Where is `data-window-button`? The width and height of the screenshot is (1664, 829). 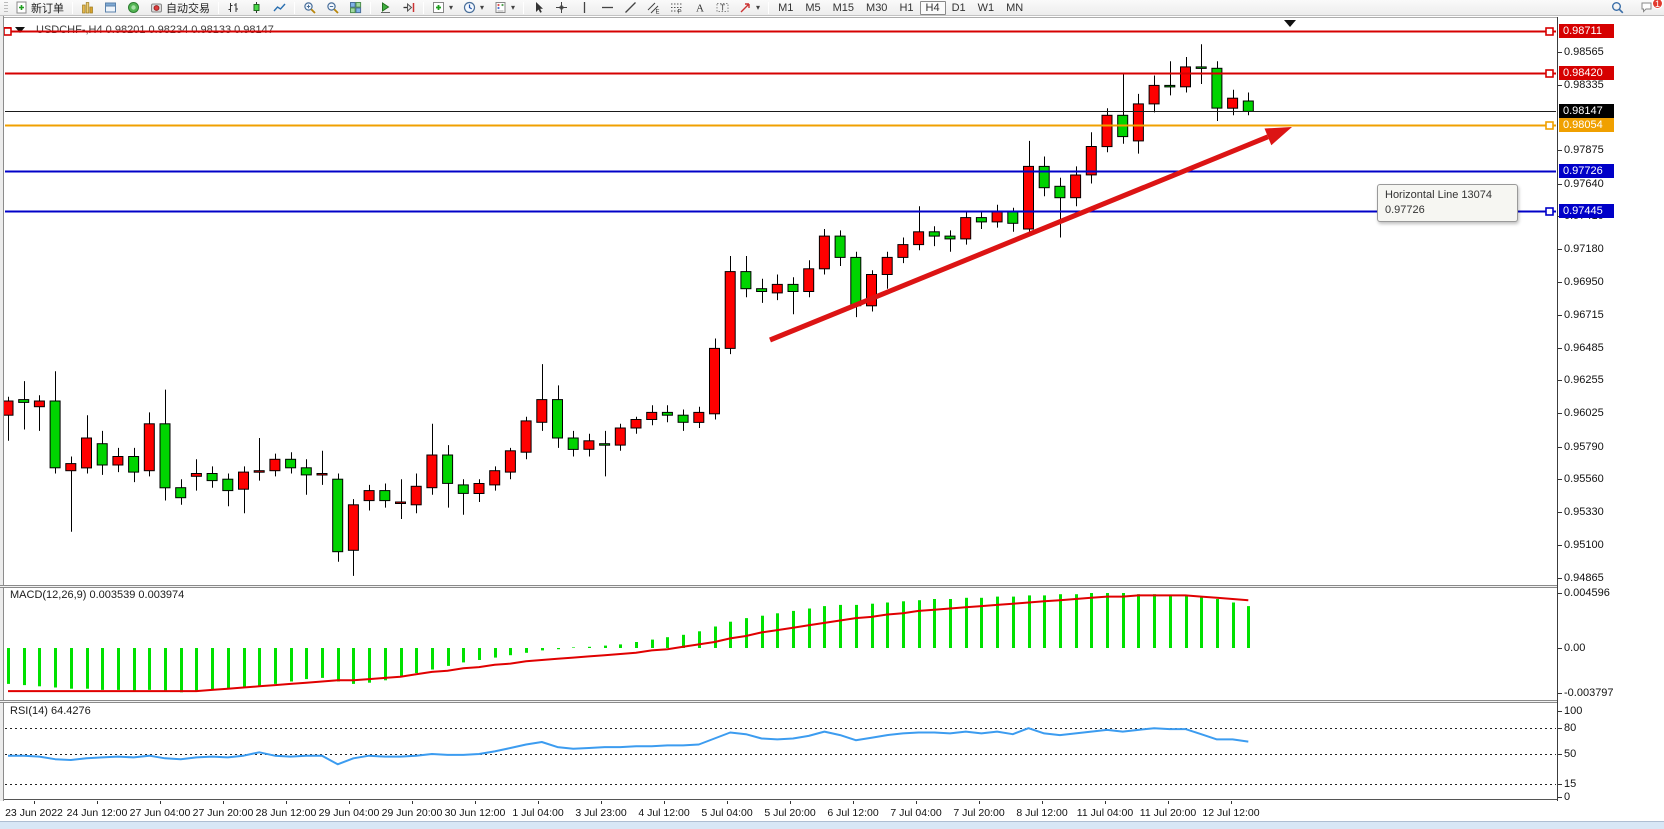 data-window-button is located at coordinates (133, 8).